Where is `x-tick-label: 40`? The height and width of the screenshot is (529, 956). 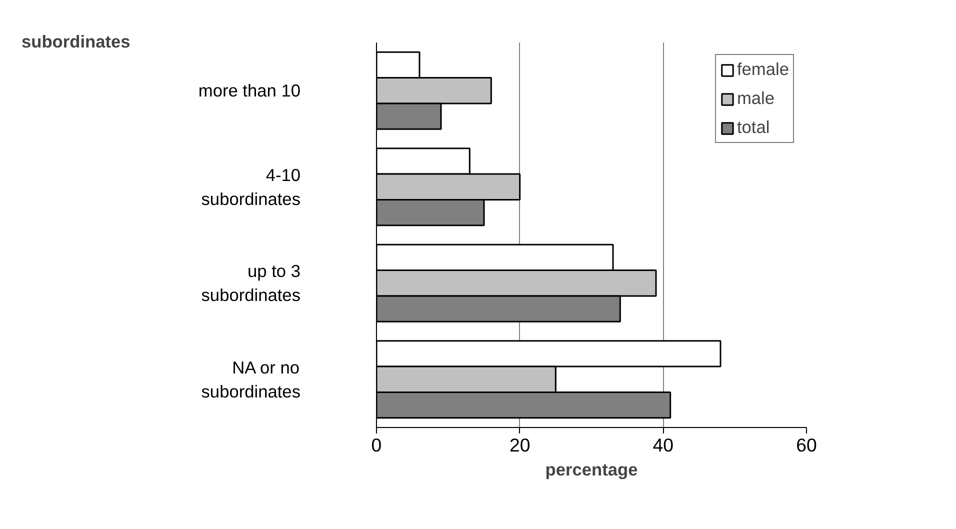 x-tick-label: 40 is located at coordinates (663, 445).